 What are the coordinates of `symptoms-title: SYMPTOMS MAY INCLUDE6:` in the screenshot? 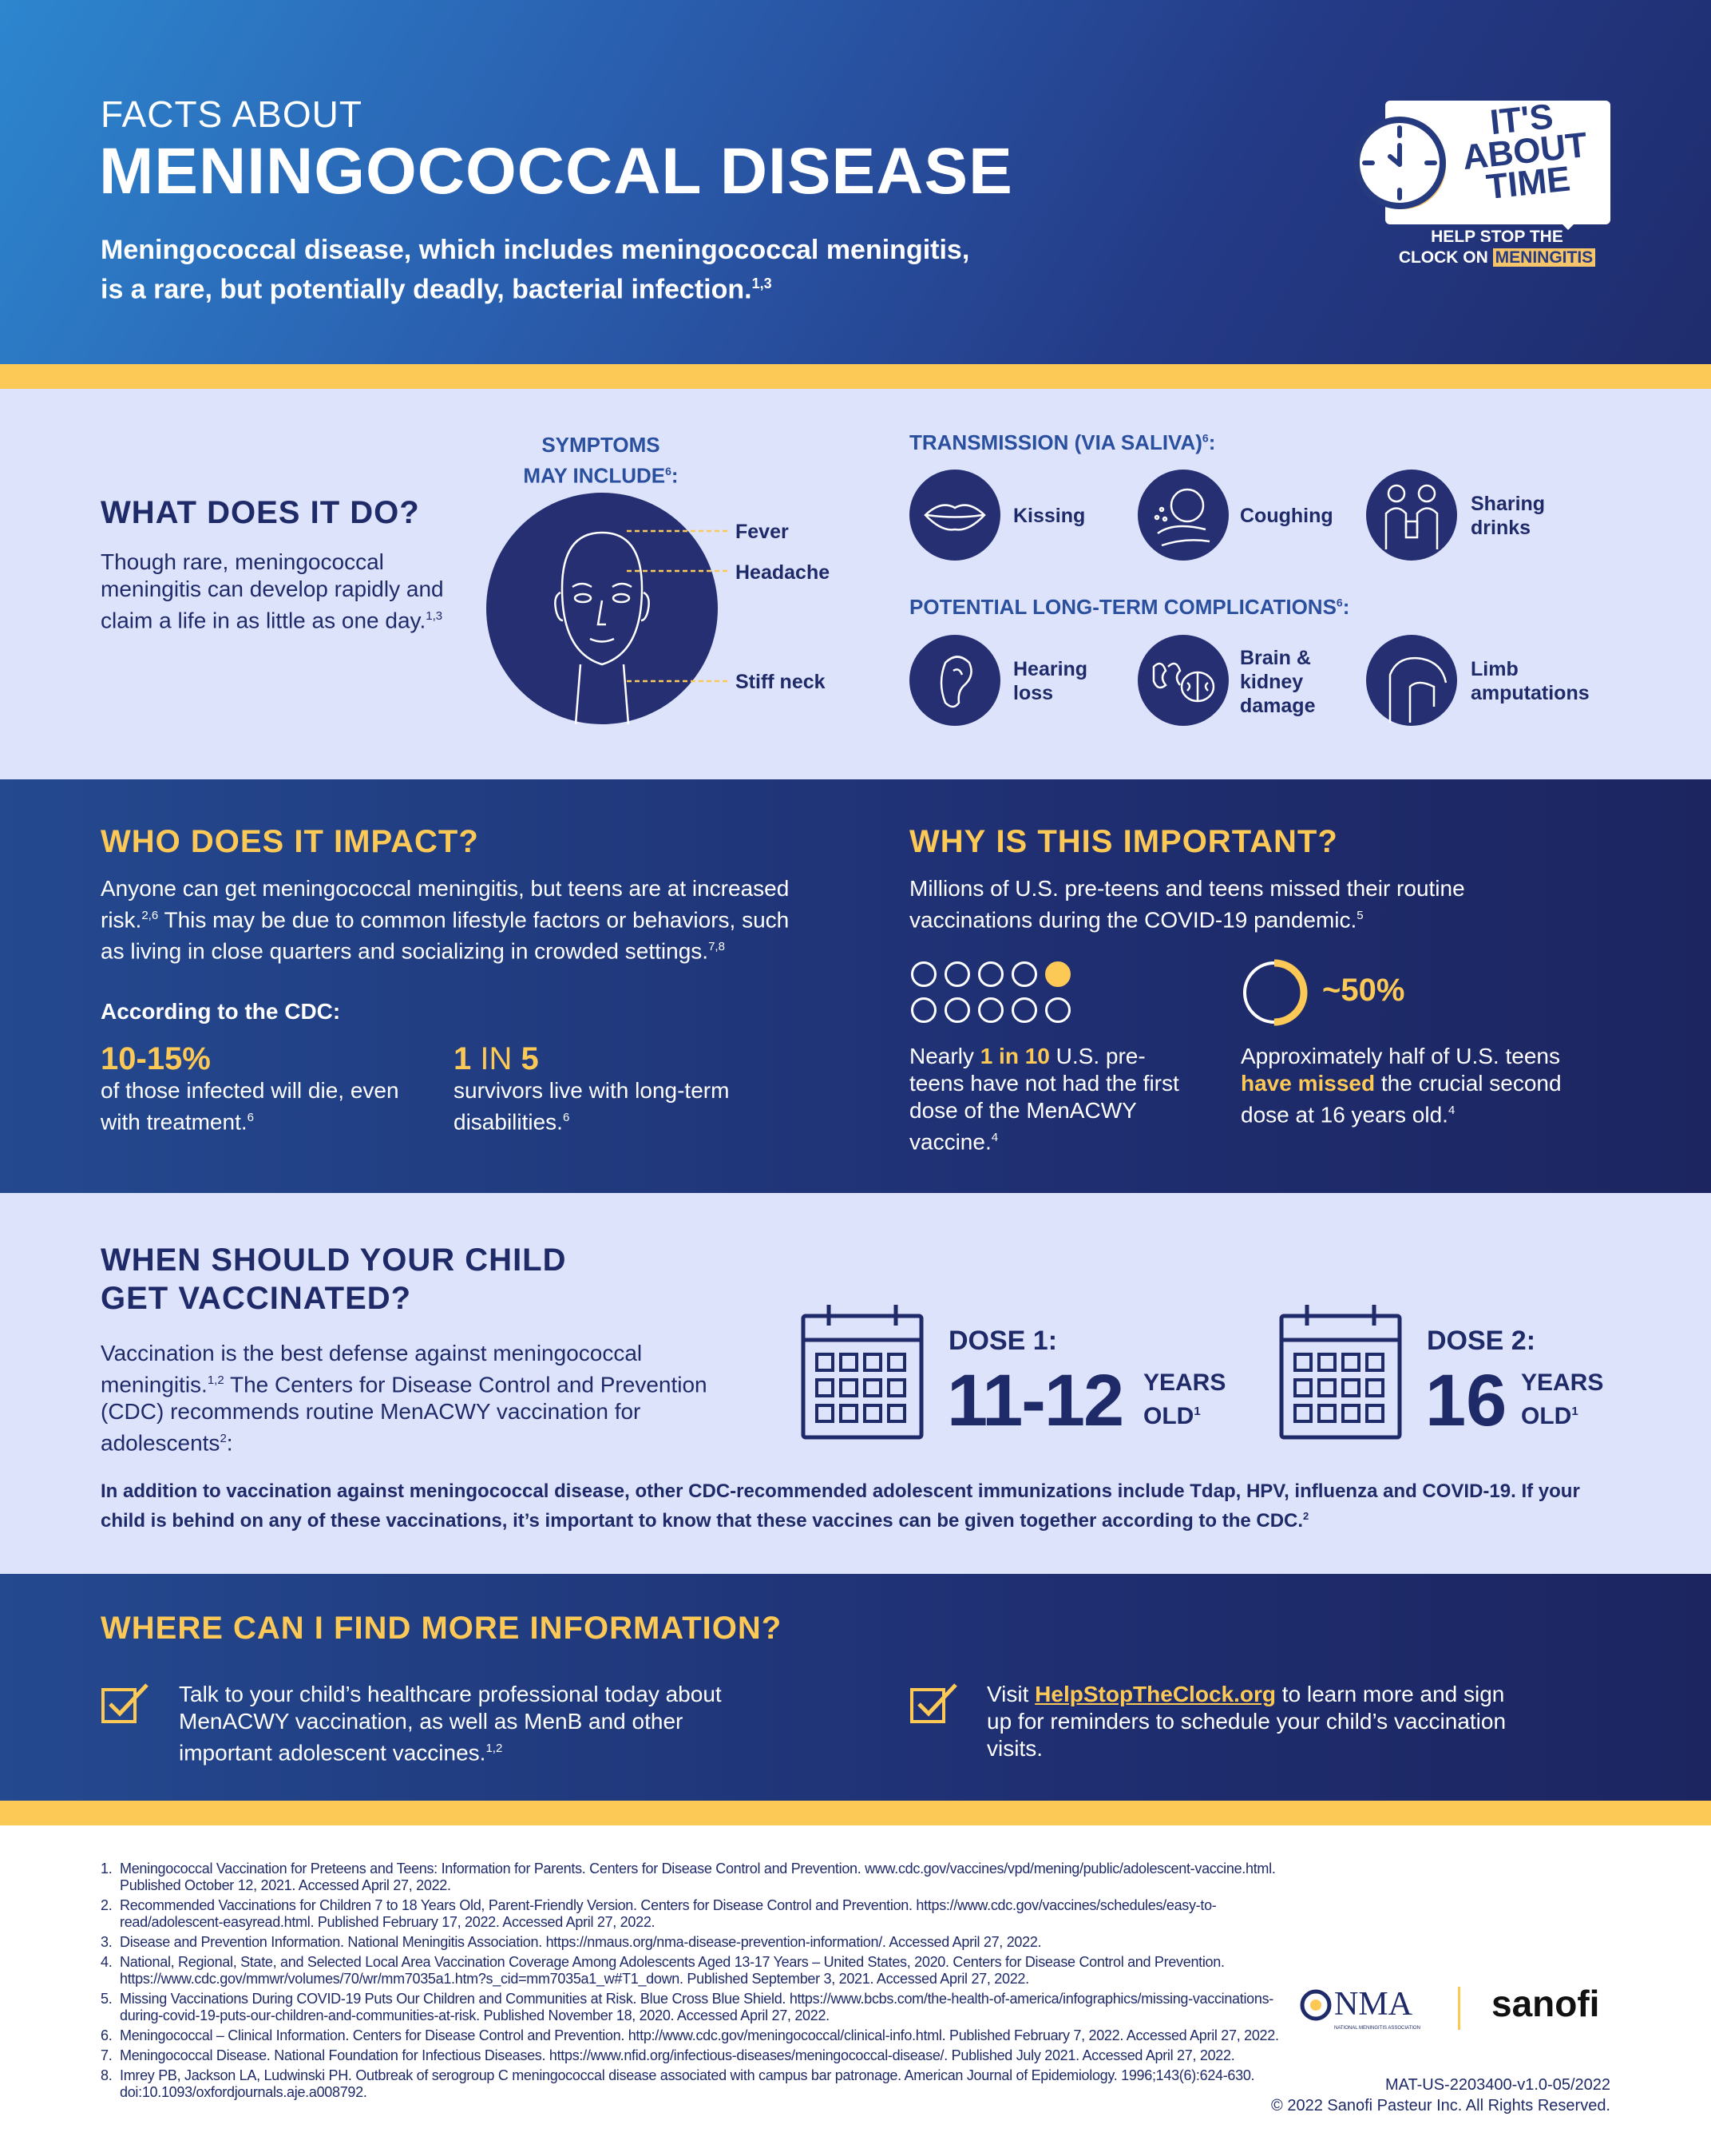 It's located at (601, 460).